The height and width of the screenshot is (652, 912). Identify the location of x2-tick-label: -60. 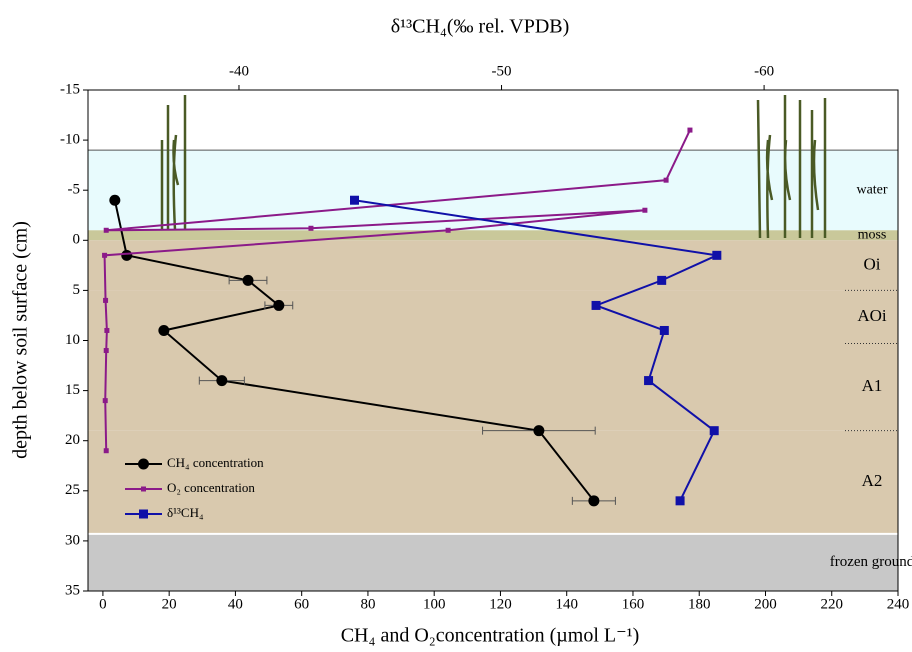
(764, 71).